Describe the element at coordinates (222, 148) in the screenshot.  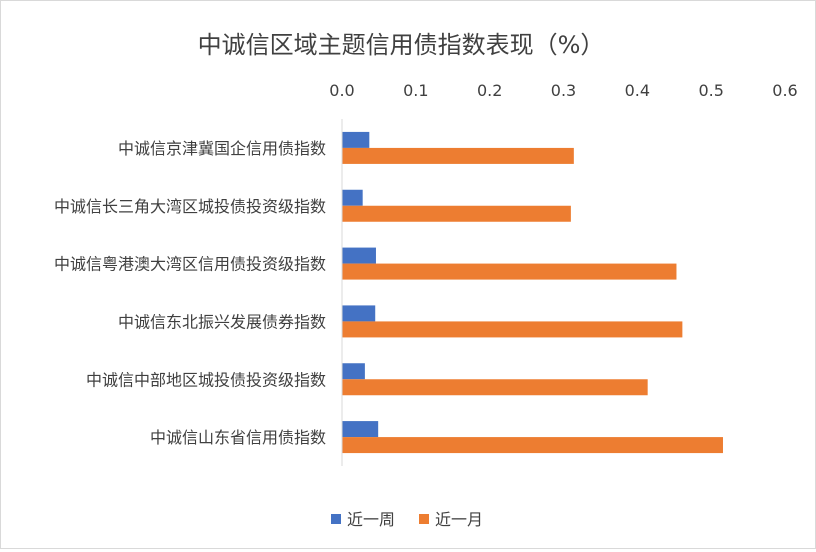
I see `category-label: 中诚信京津冀国企信用债指数` at that location.